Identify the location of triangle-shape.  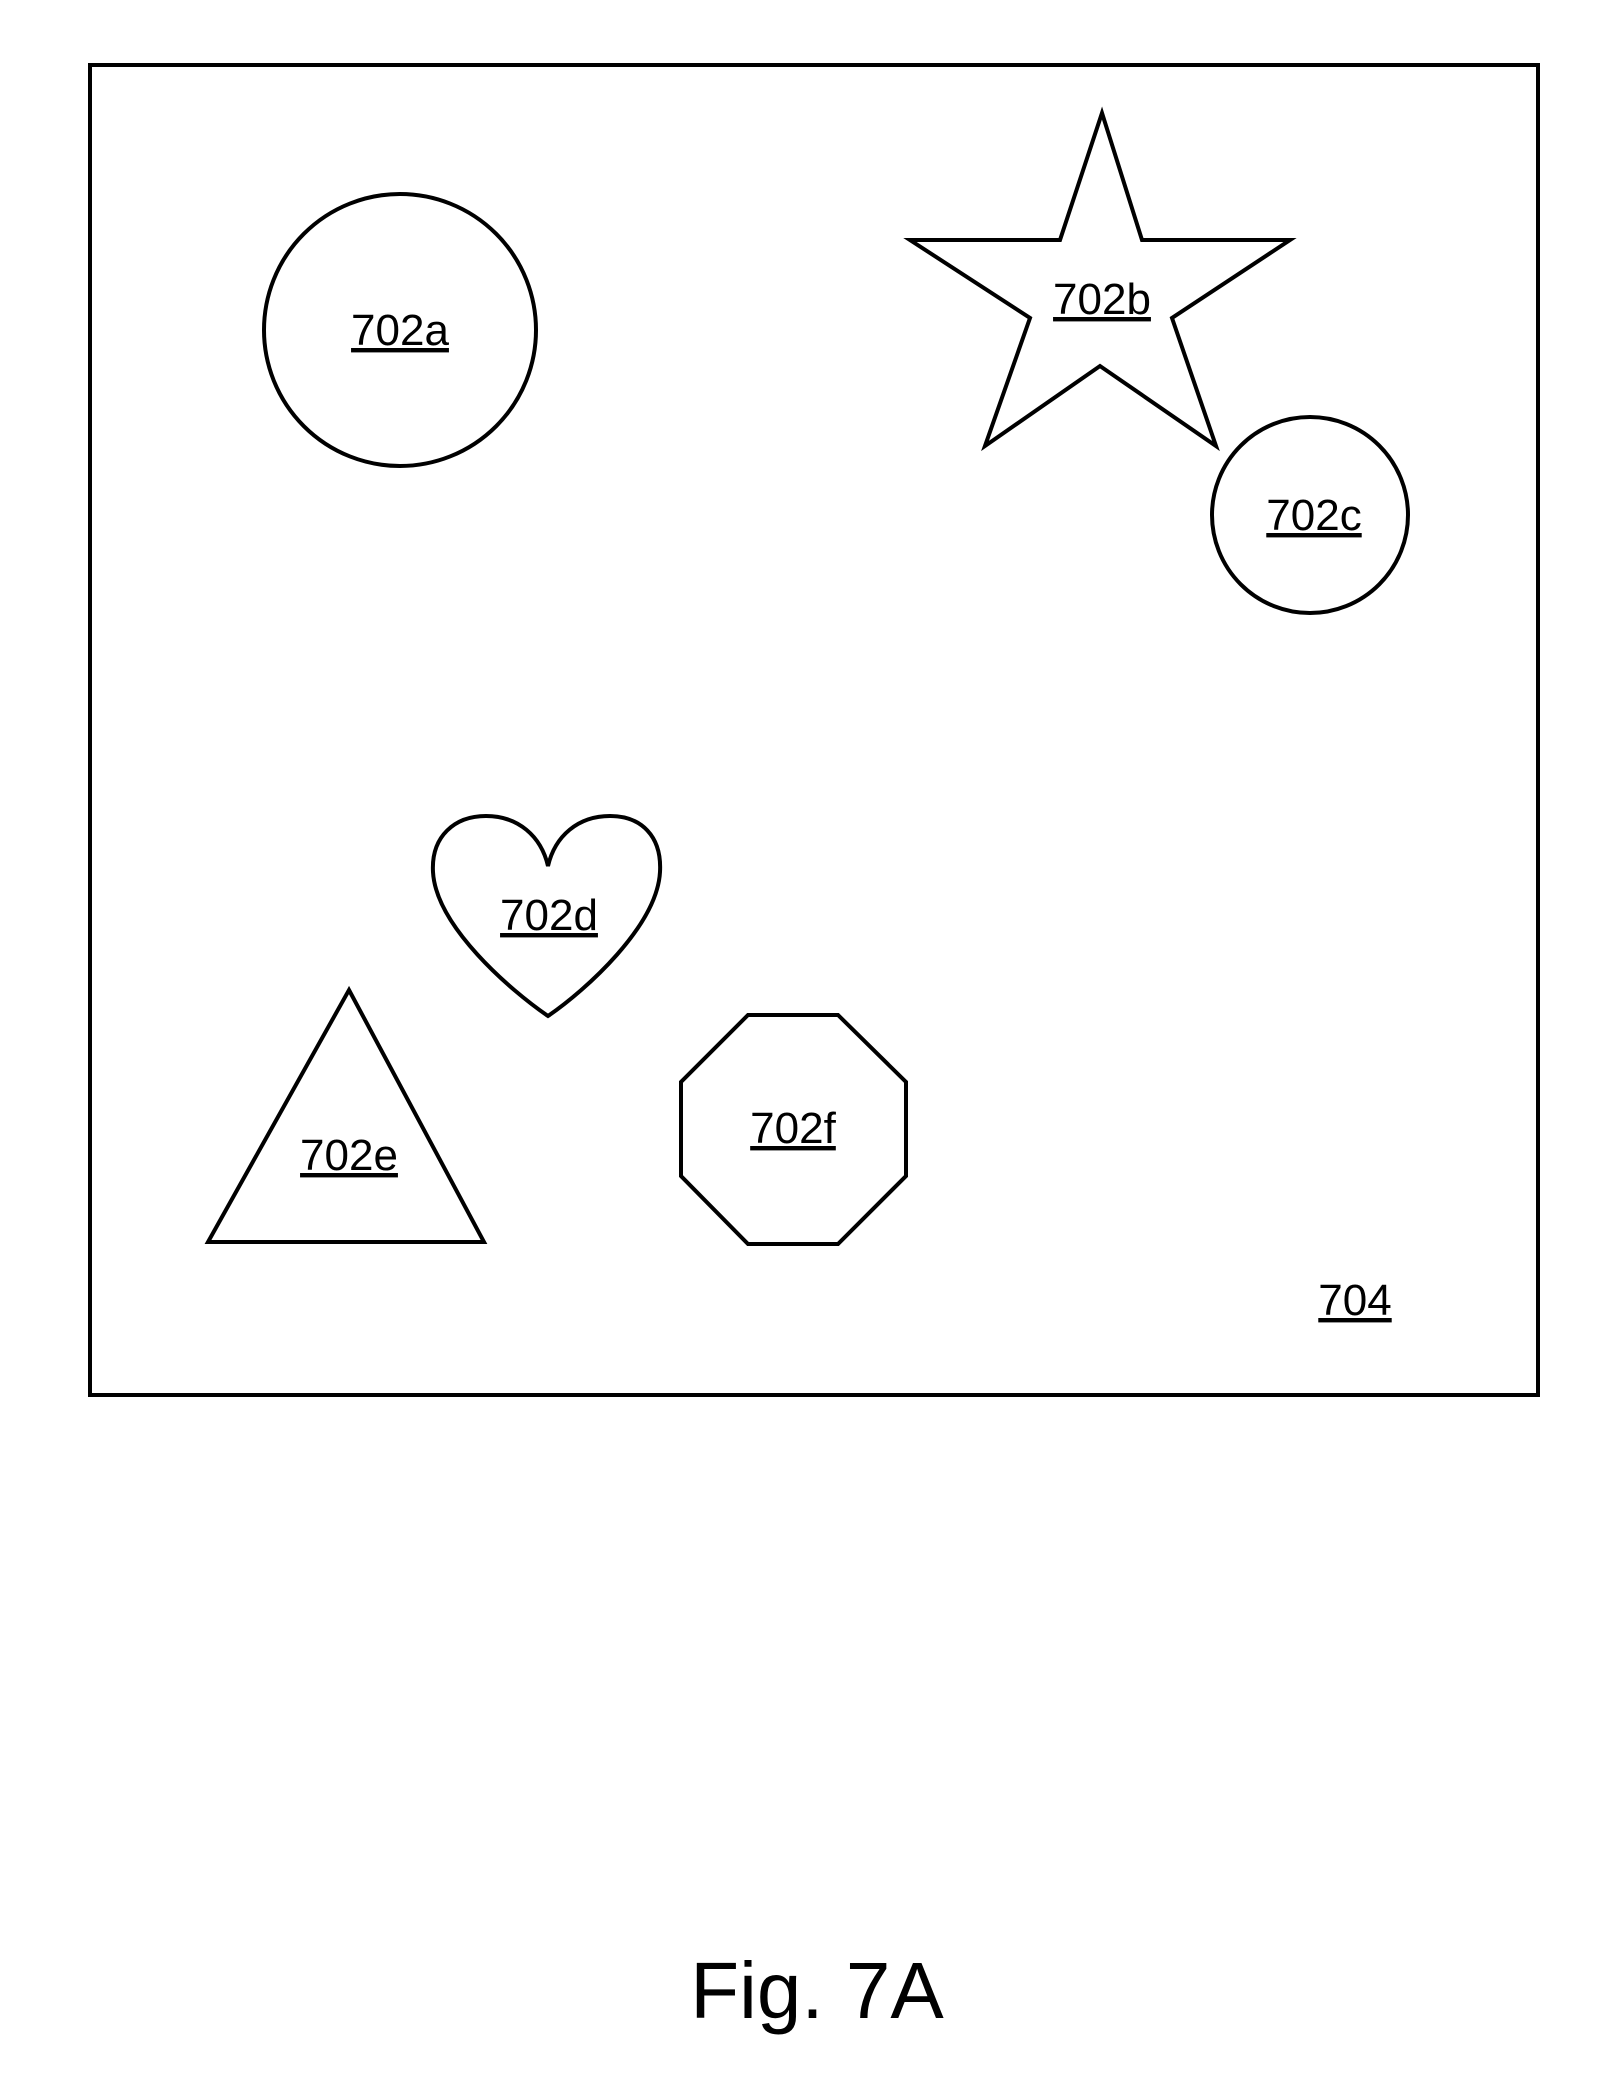
(346, 1116).